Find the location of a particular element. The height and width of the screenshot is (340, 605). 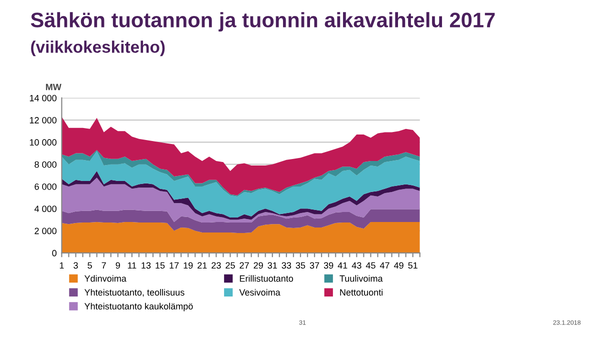

legend-label: Yhteistuotanto kaukolämpö is located at coordinates (138, 307).